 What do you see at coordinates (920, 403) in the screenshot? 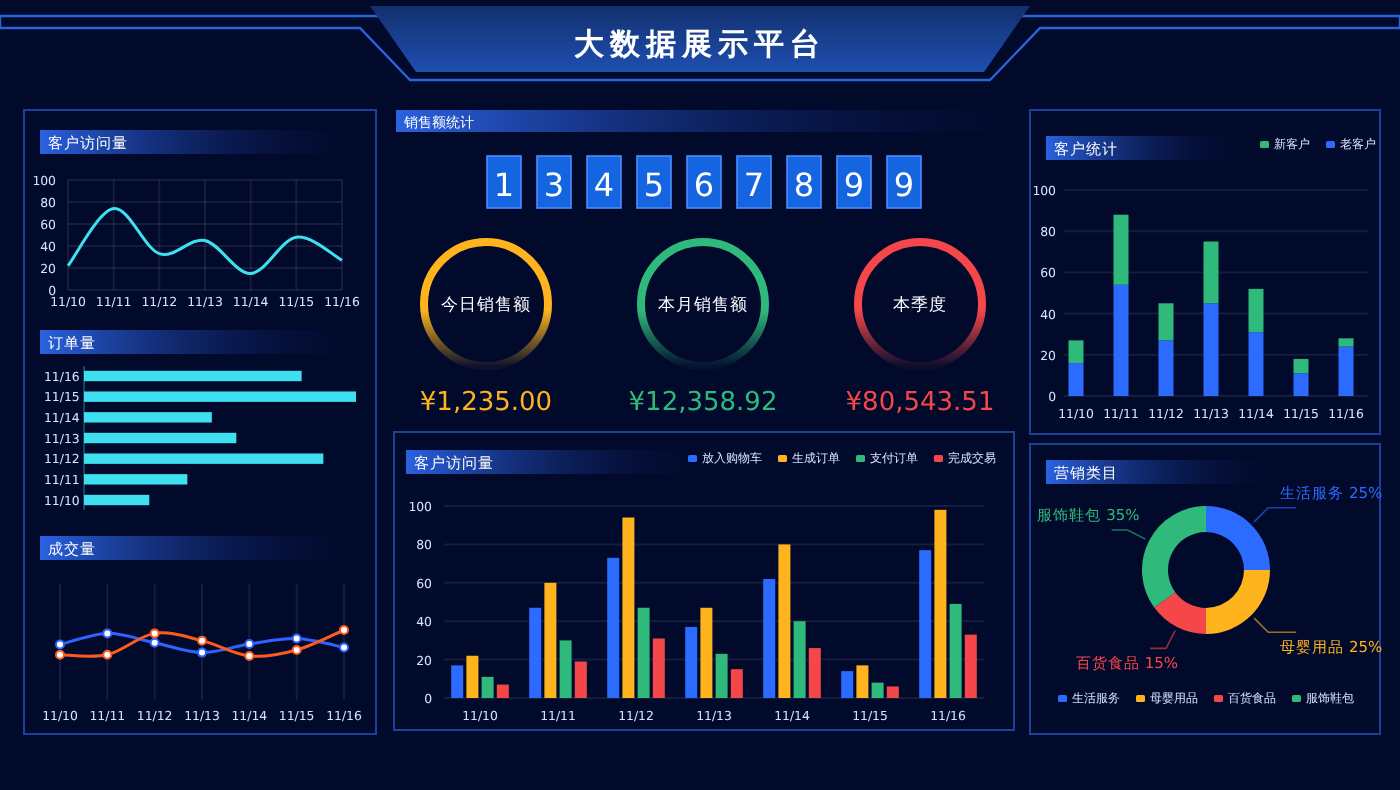
I see `text: ¥80,543.51` at bounding box center [920, 403].